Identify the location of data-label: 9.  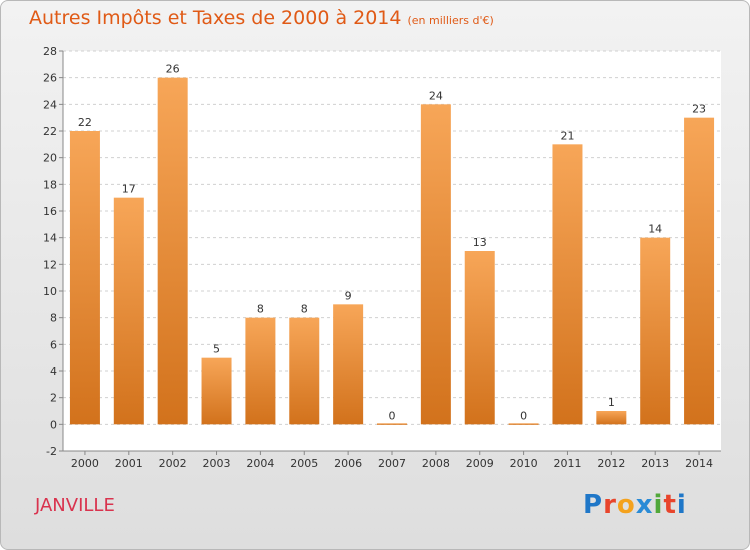
(348, 295).